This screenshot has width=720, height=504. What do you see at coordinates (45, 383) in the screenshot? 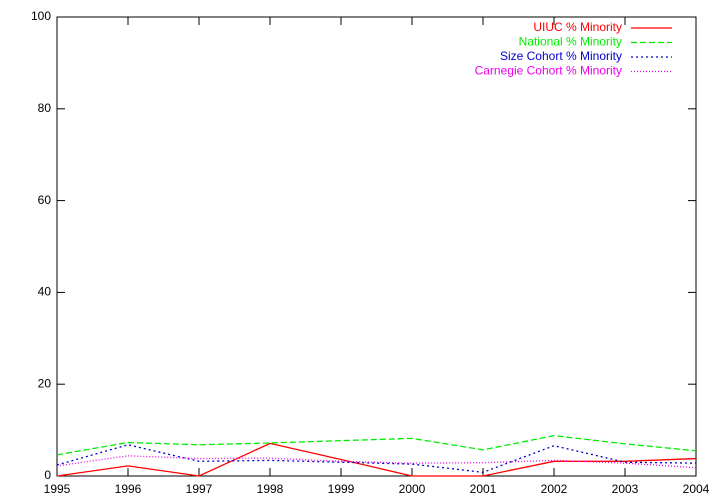
I see `y-tick-label: 20` at bounding box center [45, 383].